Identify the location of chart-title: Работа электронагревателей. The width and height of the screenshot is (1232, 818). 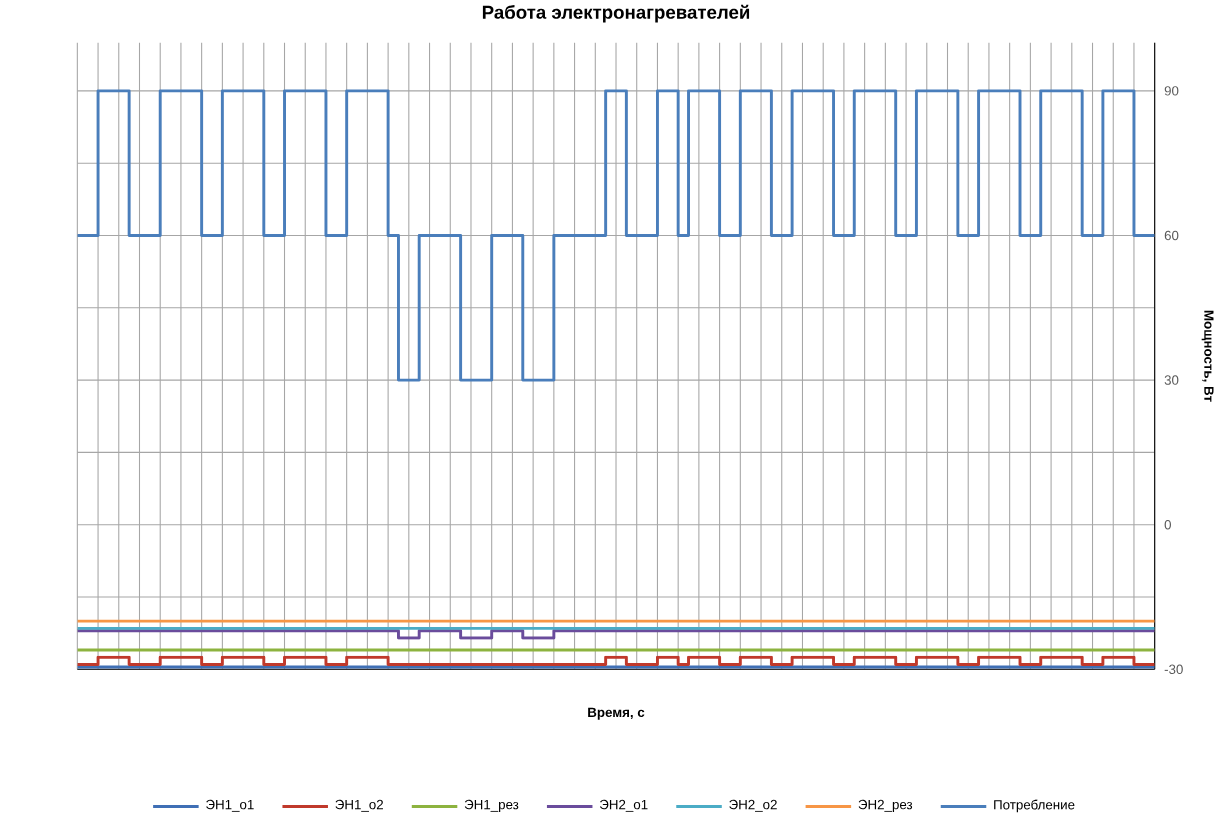
(616, 13).